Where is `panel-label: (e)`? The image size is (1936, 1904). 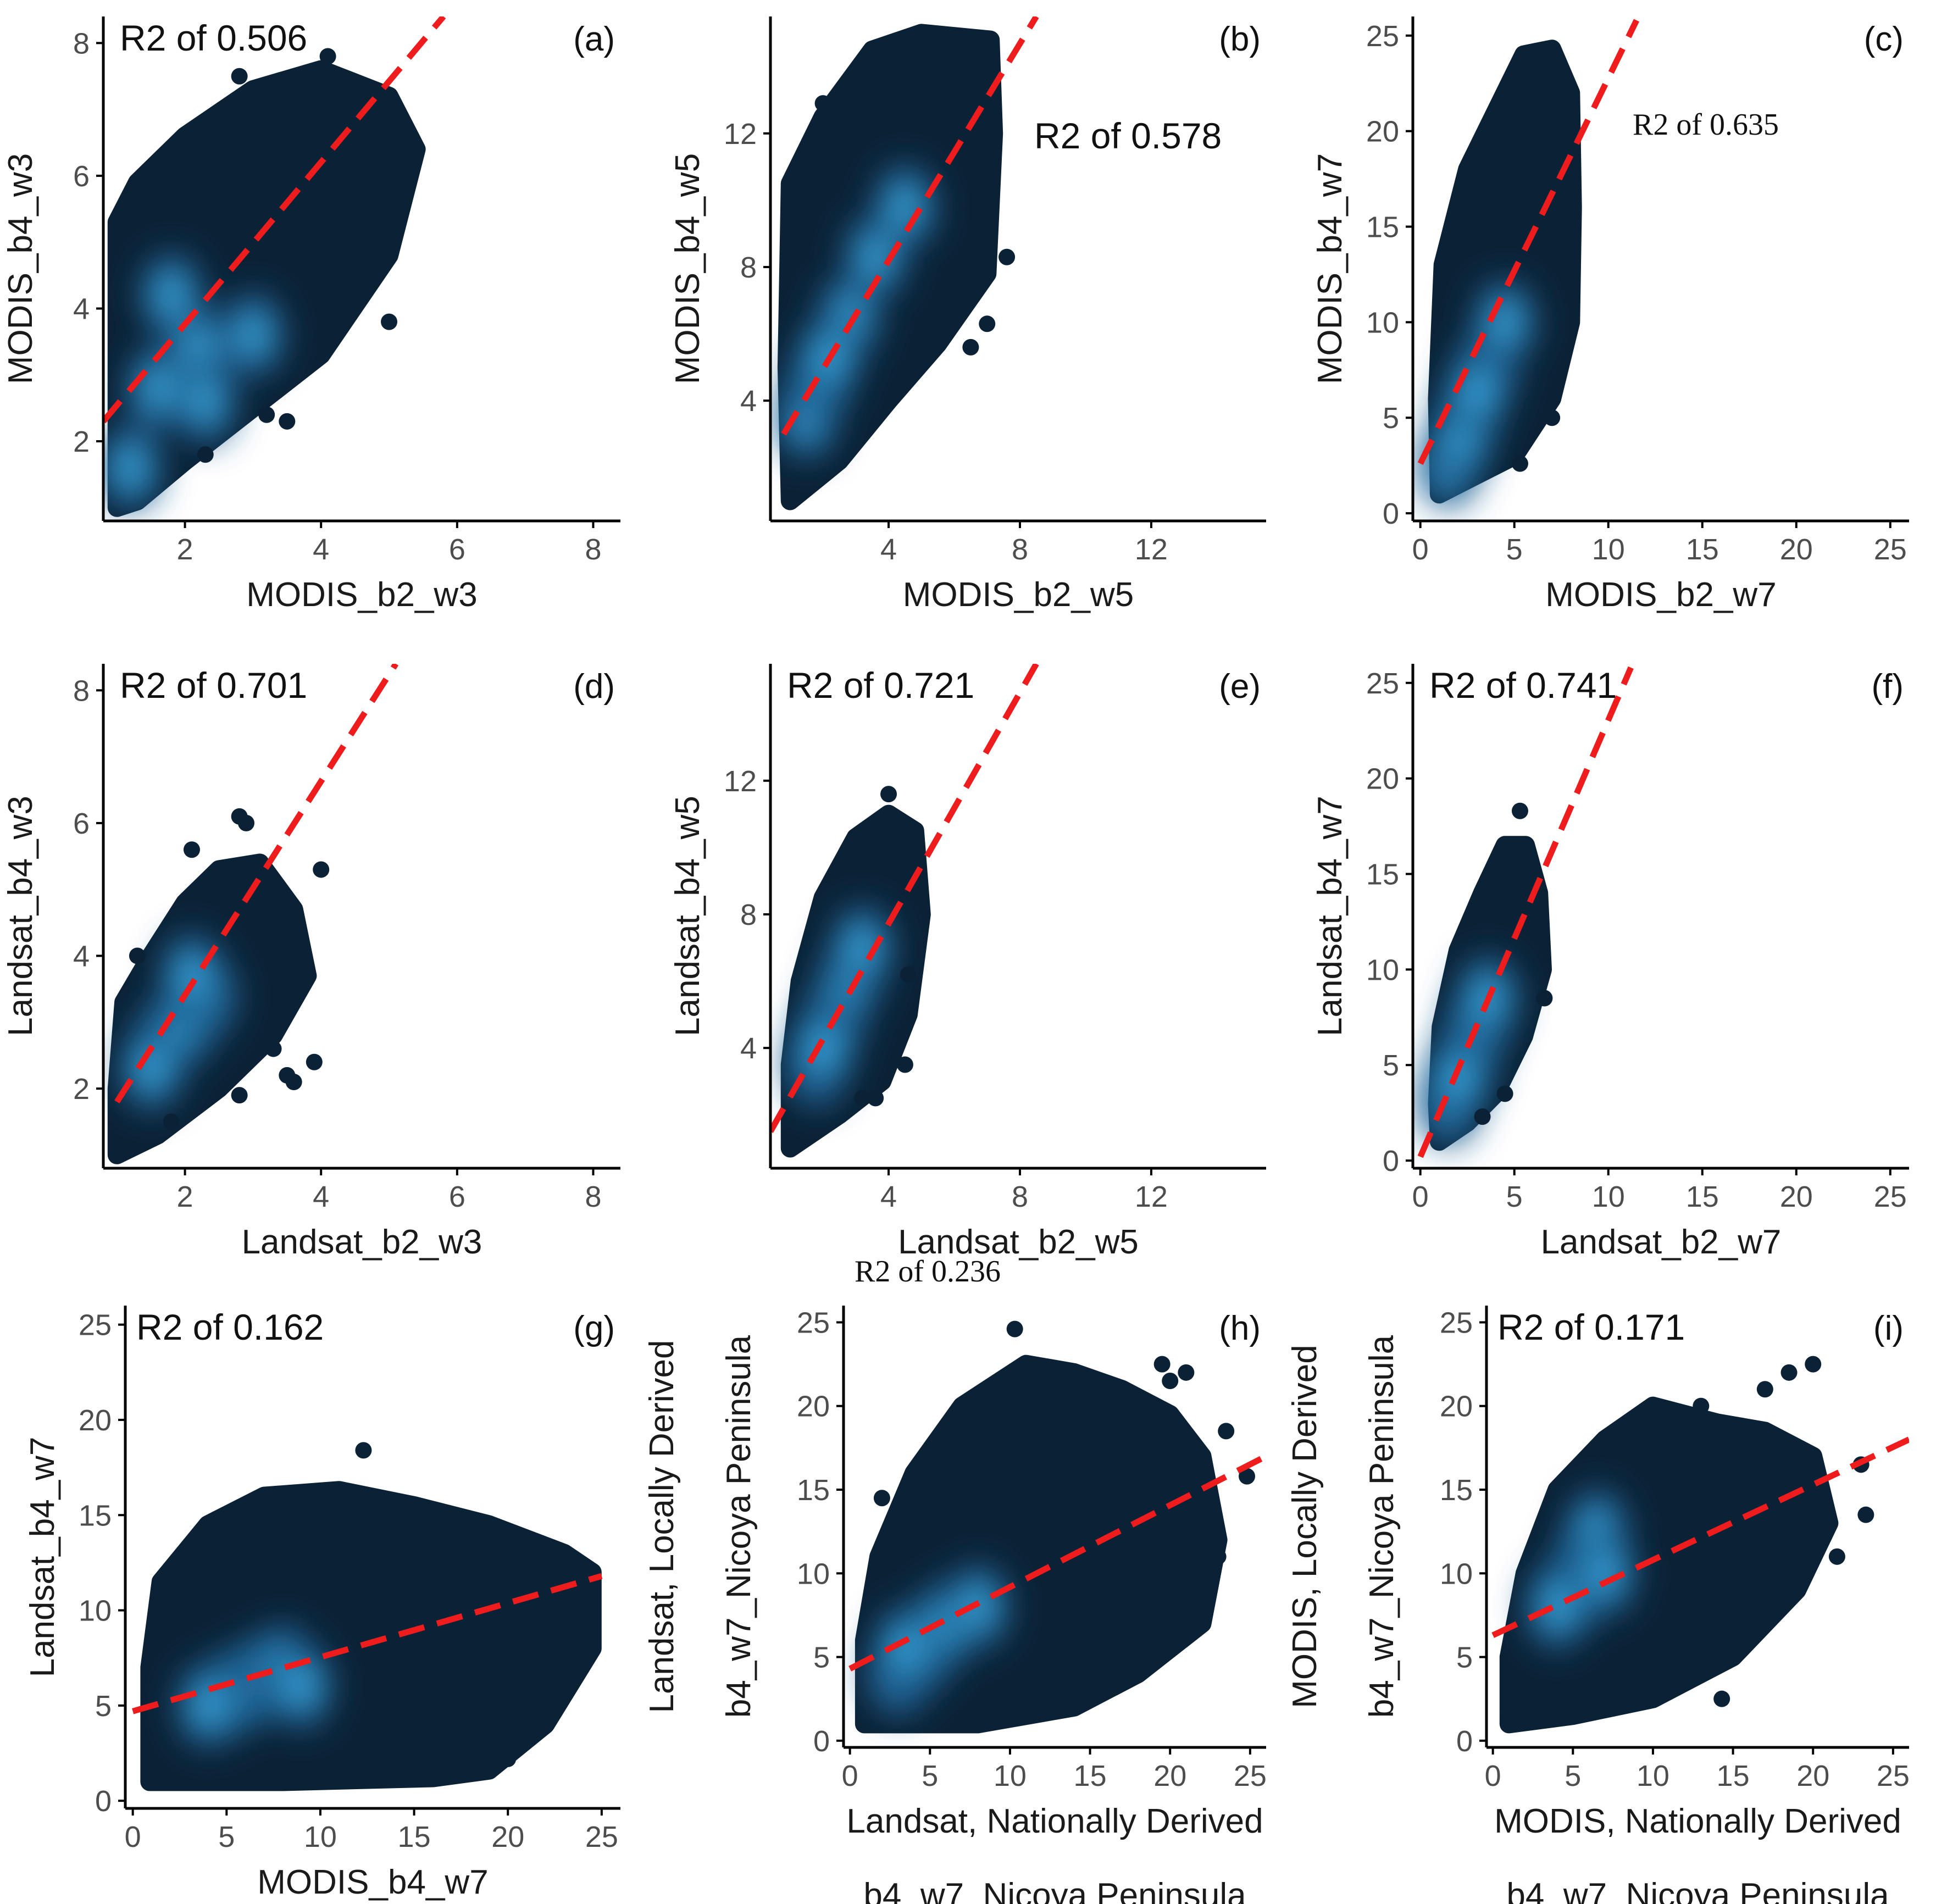
panel-label: (e) is located at coordinates (1240, 687).